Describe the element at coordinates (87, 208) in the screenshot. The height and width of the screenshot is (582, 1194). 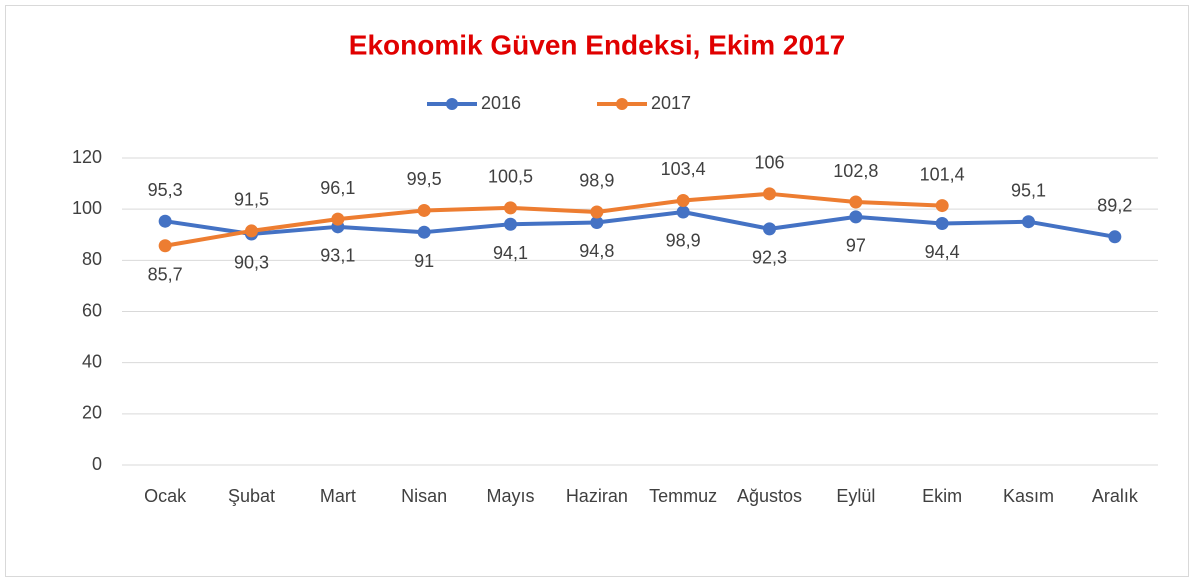
I see `y-tick-label: 100` at that location.